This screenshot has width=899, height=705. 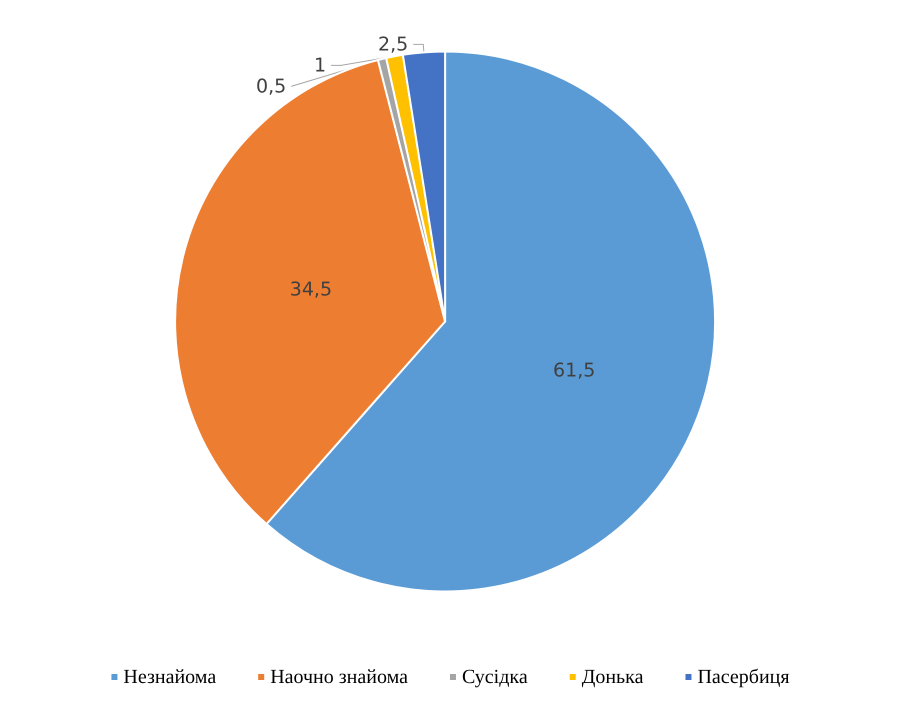 I want to click on data-label: 61,5, so click(x=574, y=370).